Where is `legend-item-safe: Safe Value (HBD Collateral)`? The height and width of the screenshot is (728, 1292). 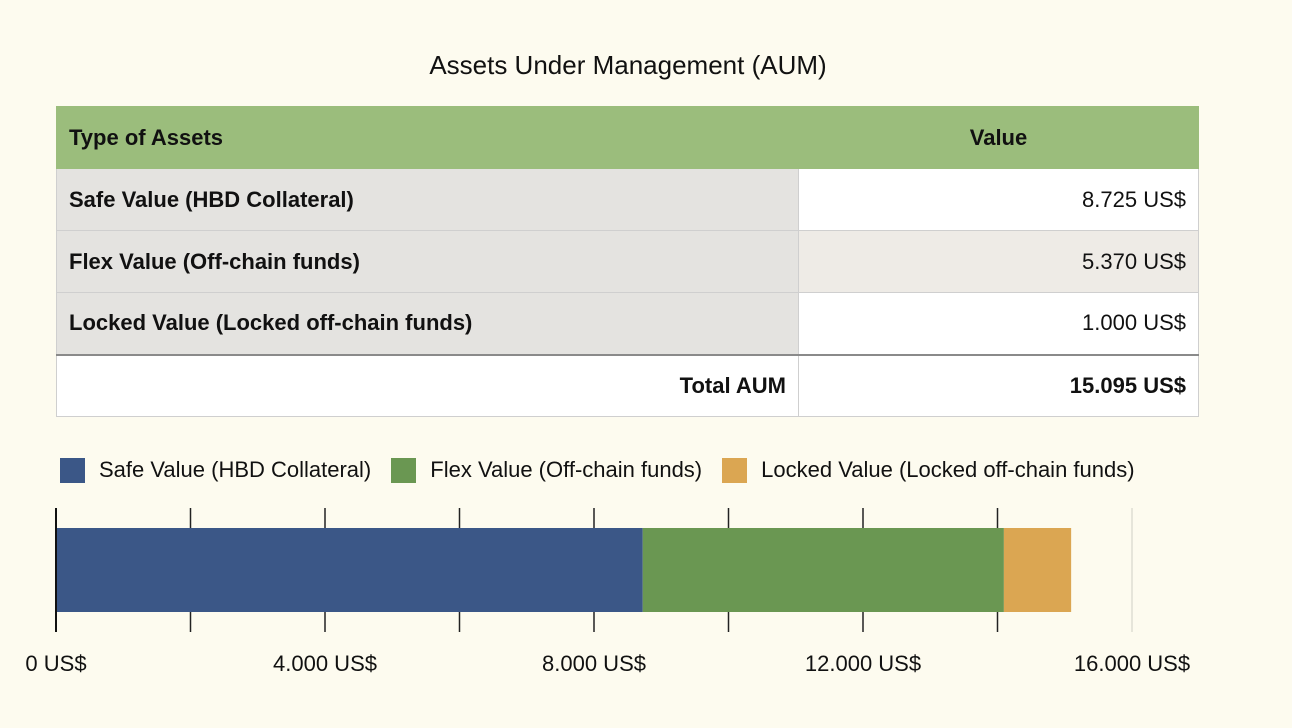 legend-item-safe: Safe Value (HBD Collateral) is located at coordinates (215, 470).